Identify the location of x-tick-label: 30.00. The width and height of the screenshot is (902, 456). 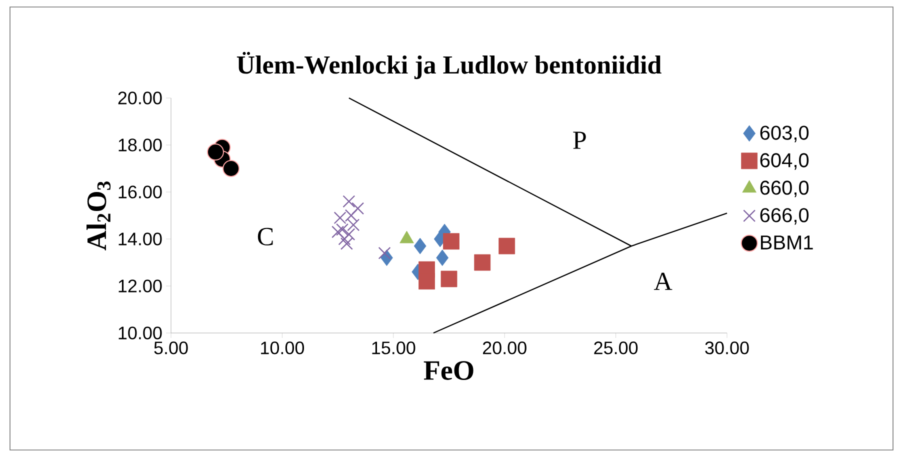
(727, 348).